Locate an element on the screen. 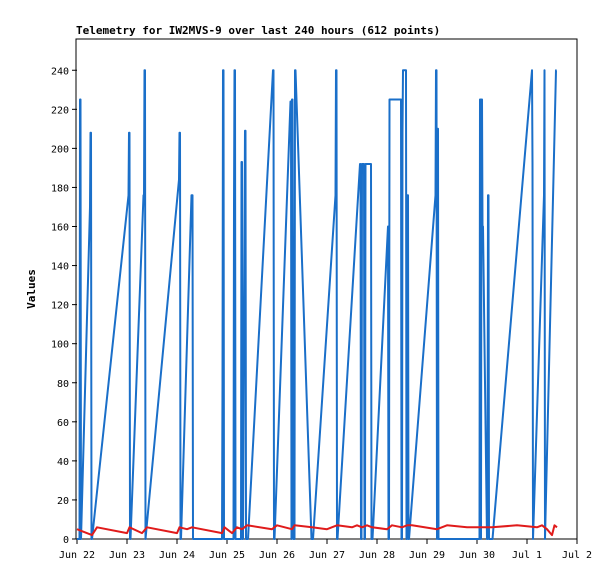 The height and width of the screenshot is (579, 615). y-tick-label: 40 is located at coordinates (63, 462).